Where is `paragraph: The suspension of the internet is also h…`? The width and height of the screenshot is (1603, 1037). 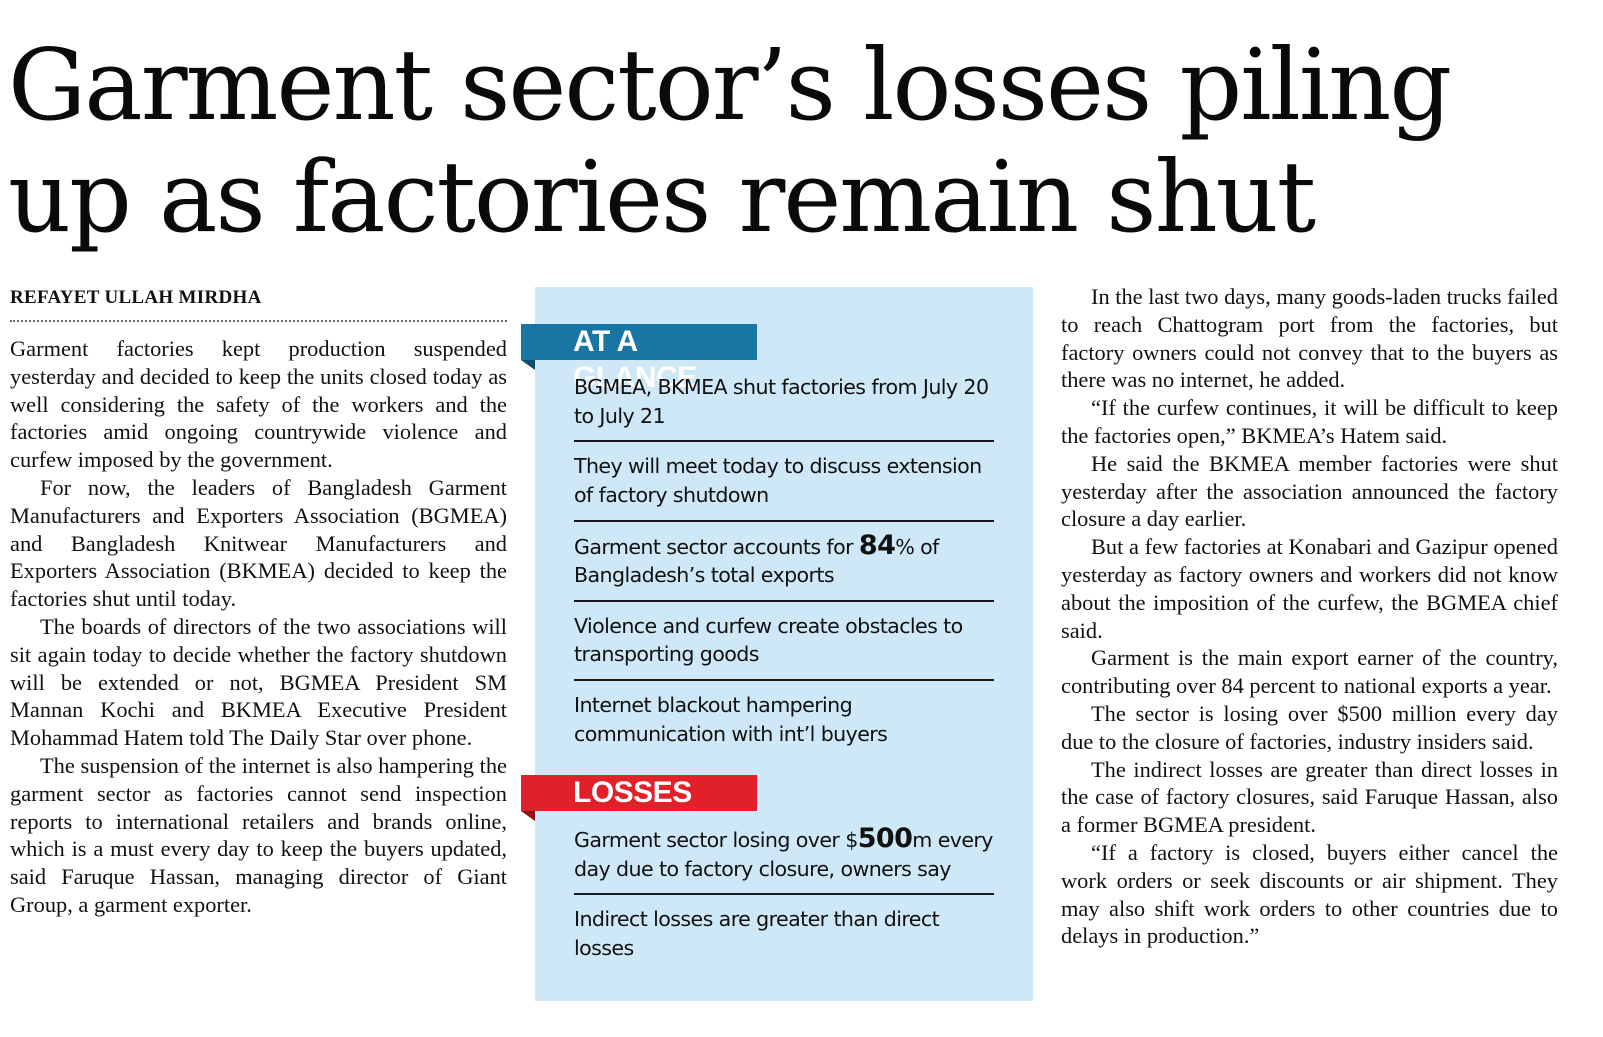 paragraph: The suspension of the internet is also h… is located at coordinates (258, 834).